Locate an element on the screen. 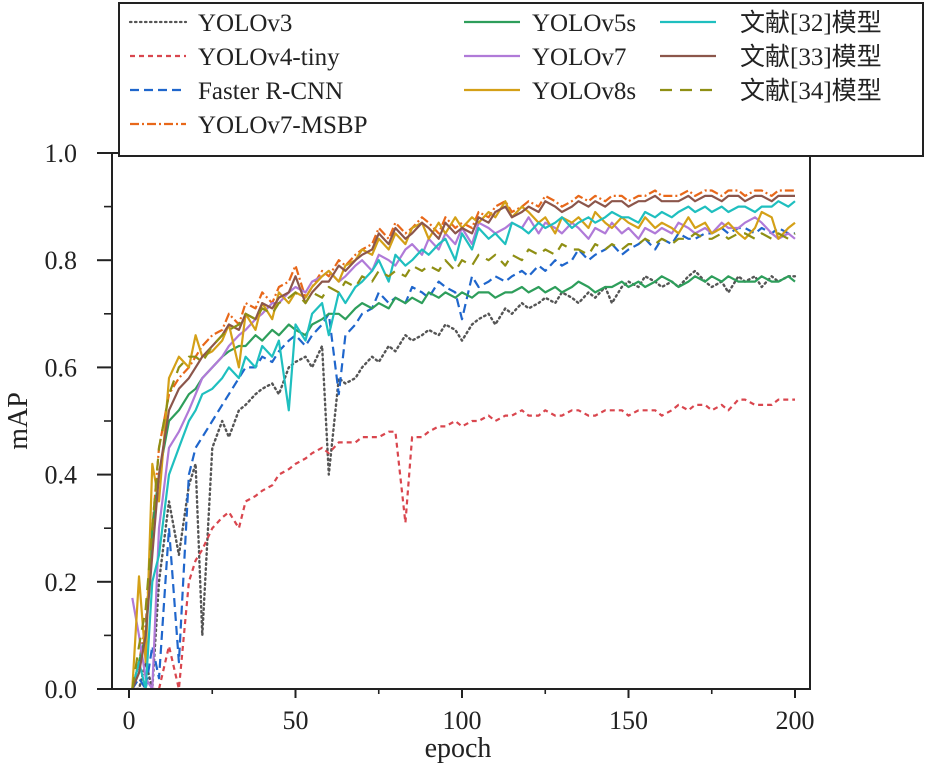 This screenshot has height=767, width=930. y-tick-label: 0.0 is located at coordinates (61, 689).